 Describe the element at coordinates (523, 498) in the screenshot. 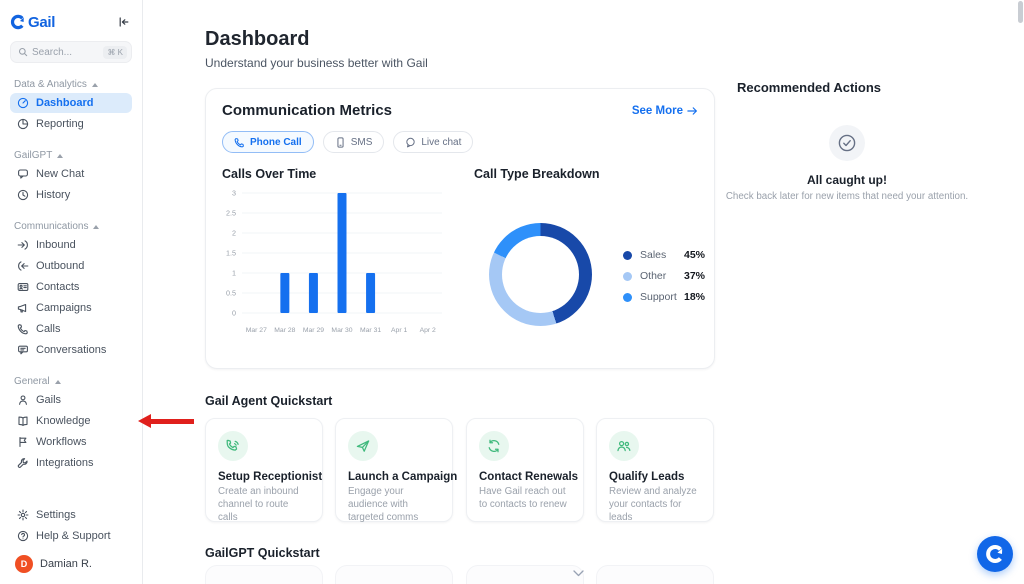

I see `quickstart-card-desc: Have Gail reach out to contacts to renew` at that location.